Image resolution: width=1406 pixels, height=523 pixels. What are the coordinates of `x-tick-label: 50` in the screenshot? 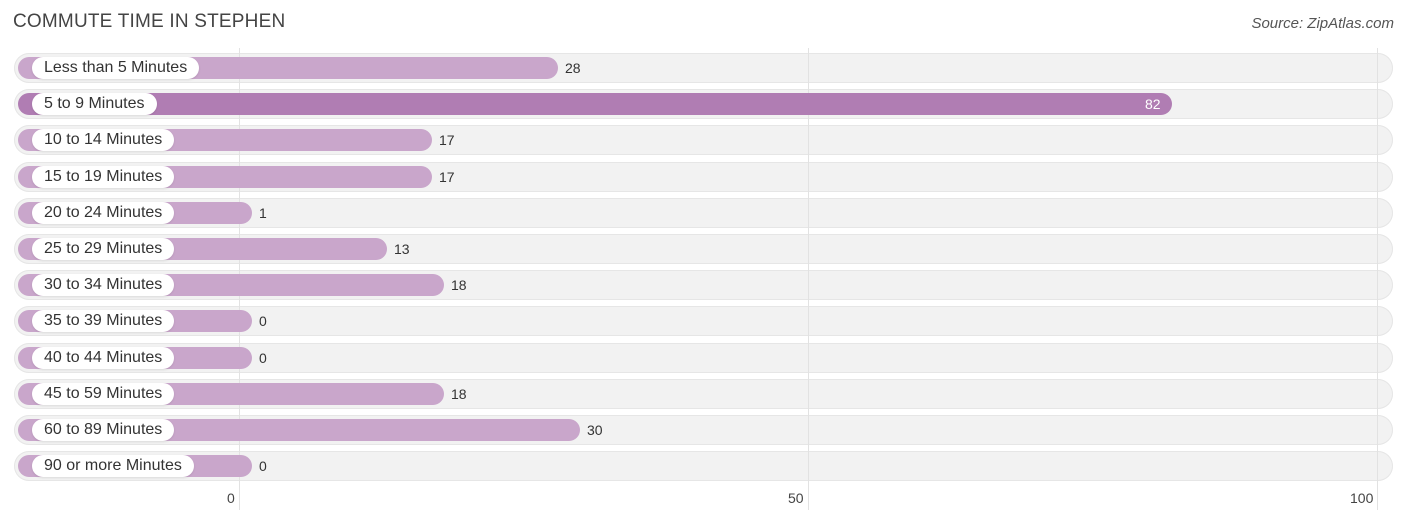 It's located at (796, 498).